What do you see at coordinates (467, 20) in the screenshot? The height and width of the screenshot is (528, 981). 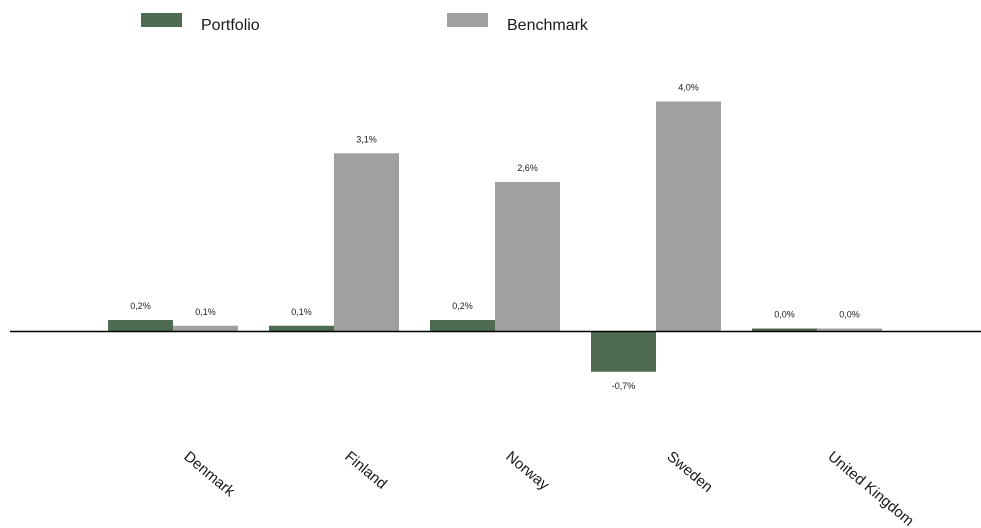 I see `legend-swatch-benchmark` at bounding box center [467, 20].